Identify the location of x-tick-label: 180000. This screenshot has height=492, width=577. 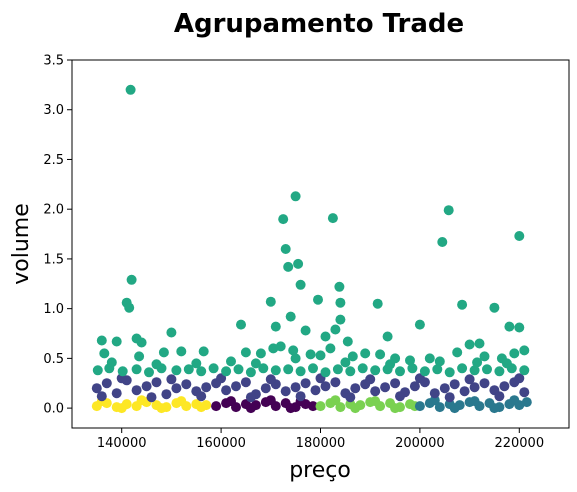
(321, 443).